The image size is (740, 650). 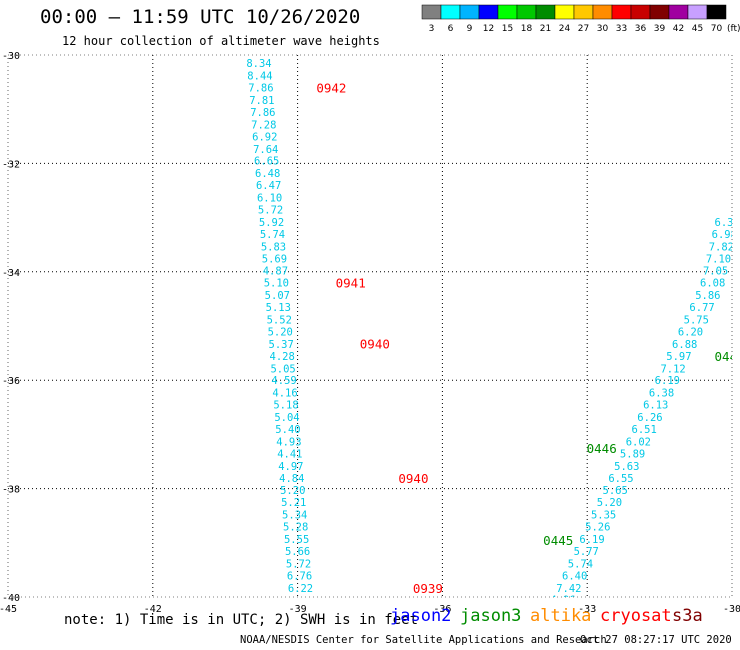 I want to click on x-tick-label: -39, so click(x=298, y=609).